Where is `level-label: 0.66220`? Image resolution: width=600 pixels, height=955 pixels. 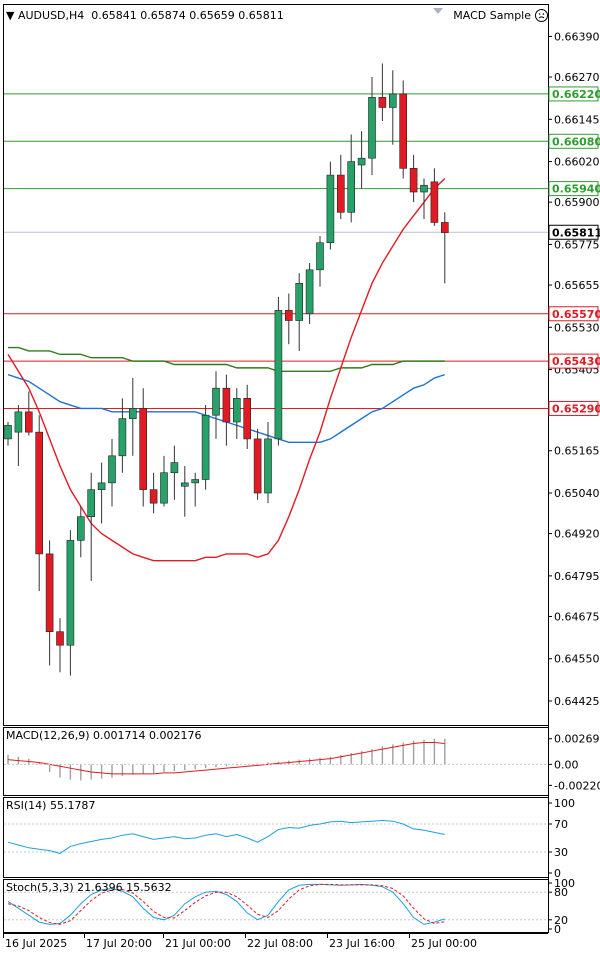 level-label: 0.66220 is located at coordinates (576, 94).